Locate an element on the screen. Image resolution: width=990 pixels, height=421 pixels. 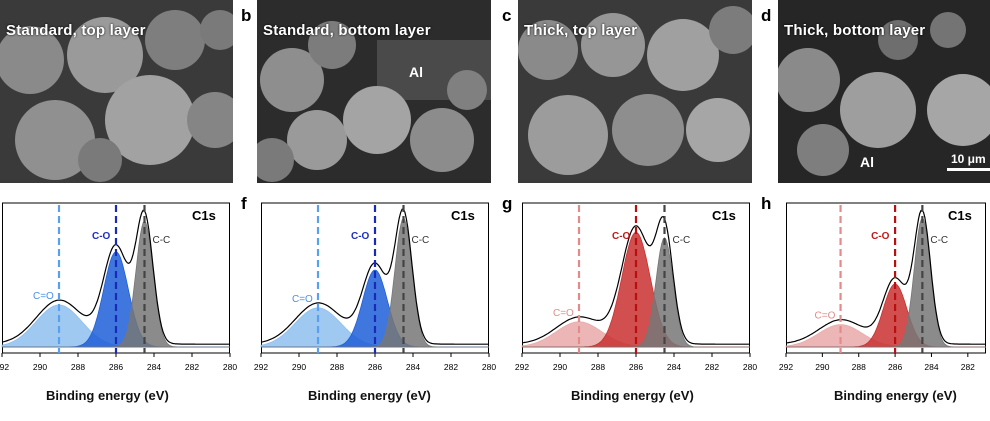
sem-image-standard-top: Standard, top layer is located at coordinates (116, 91).